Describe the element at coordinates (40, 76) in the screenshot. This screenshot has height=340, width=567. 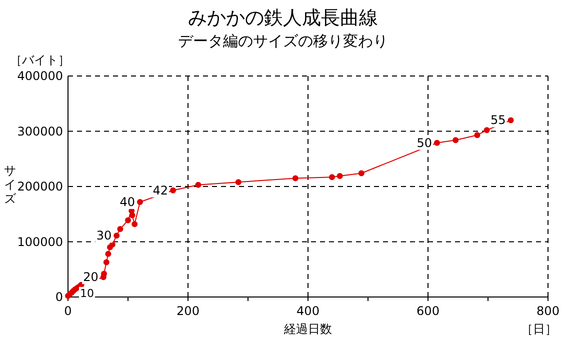
I see `y-tick-label: 400000` at that location.